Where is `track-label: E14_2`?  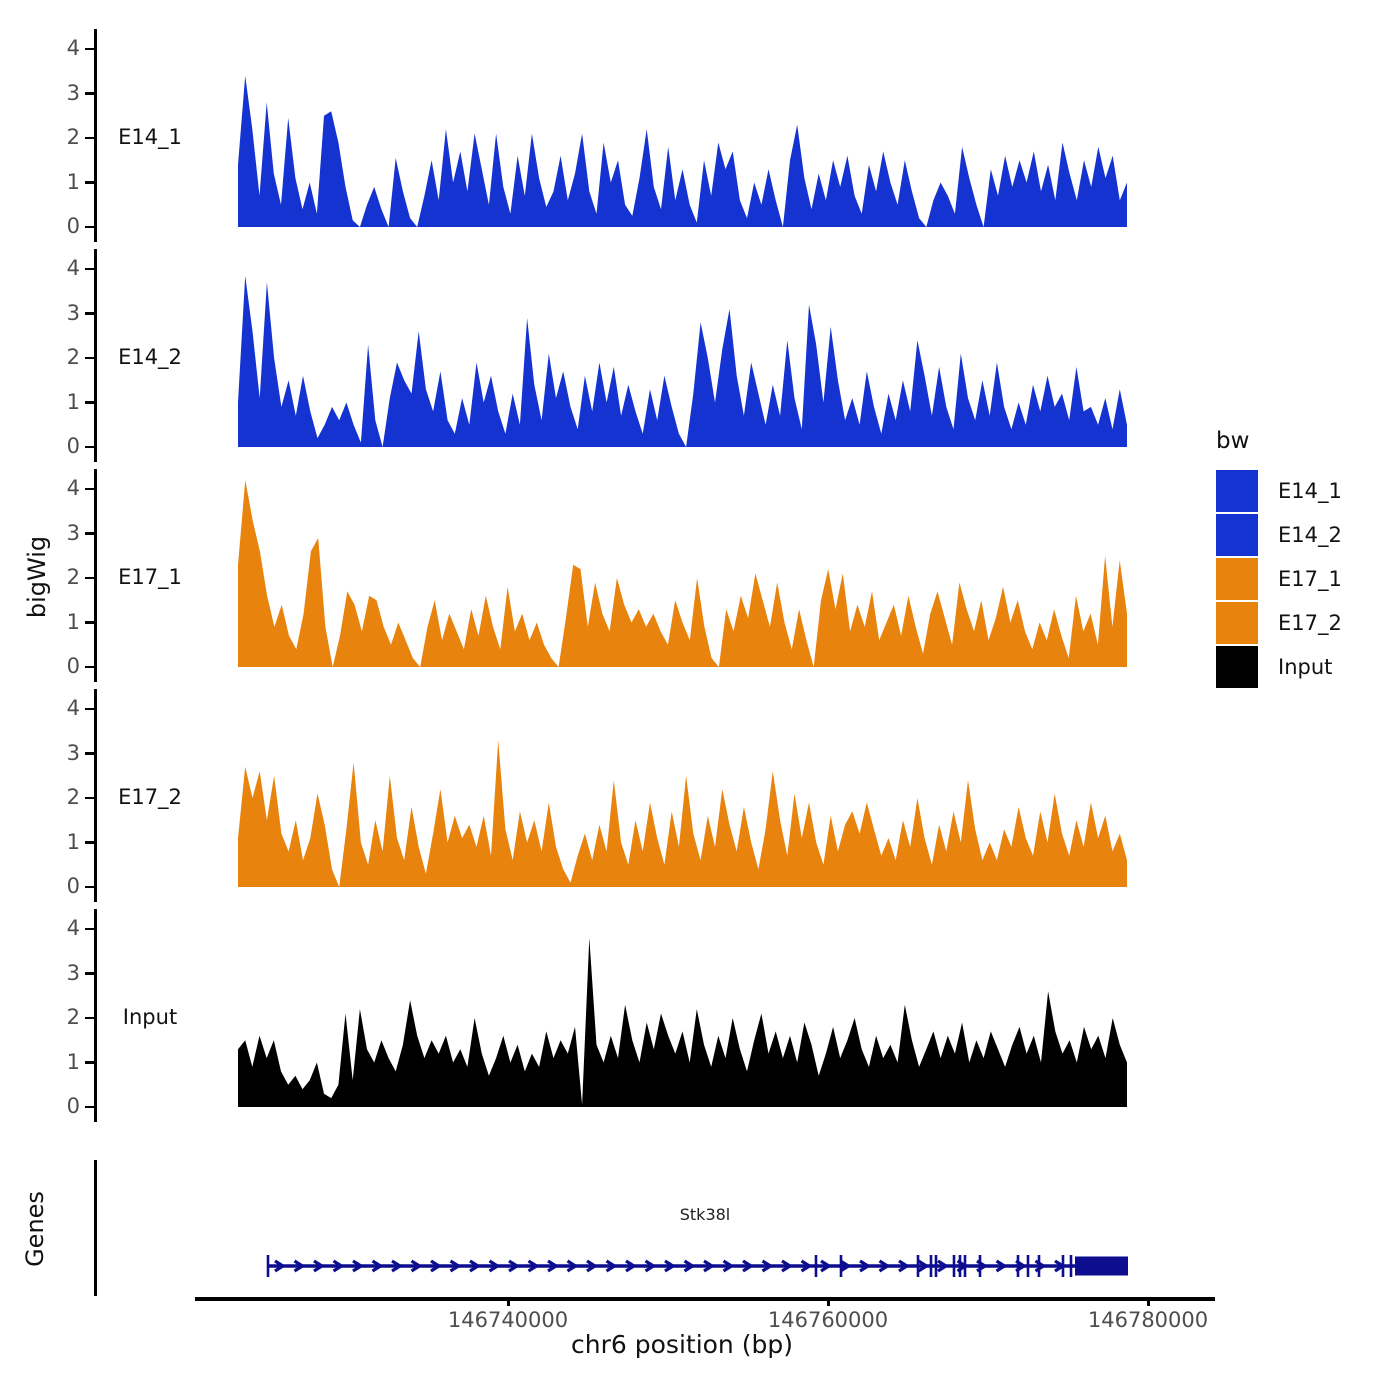
track-label: E14_2 is located at coordinates (150, 357).